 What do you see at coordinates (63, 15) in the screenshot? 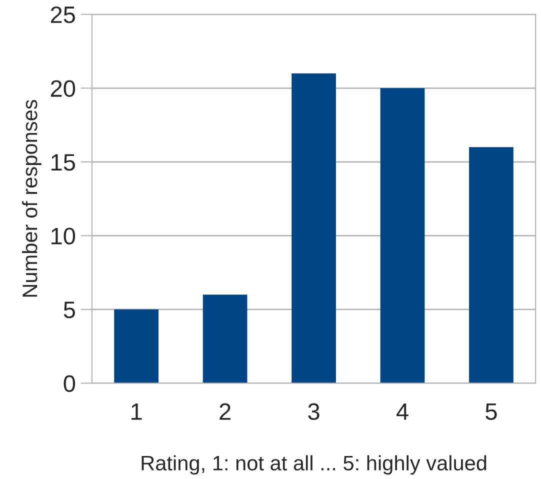
I see `y-tick-label: 25` at bounding box center [63, 15].